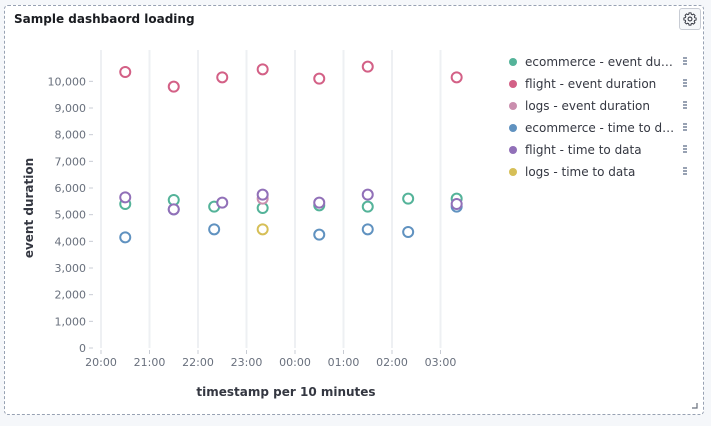  I want to click on y-tick-label: 0, so click(82, 348).